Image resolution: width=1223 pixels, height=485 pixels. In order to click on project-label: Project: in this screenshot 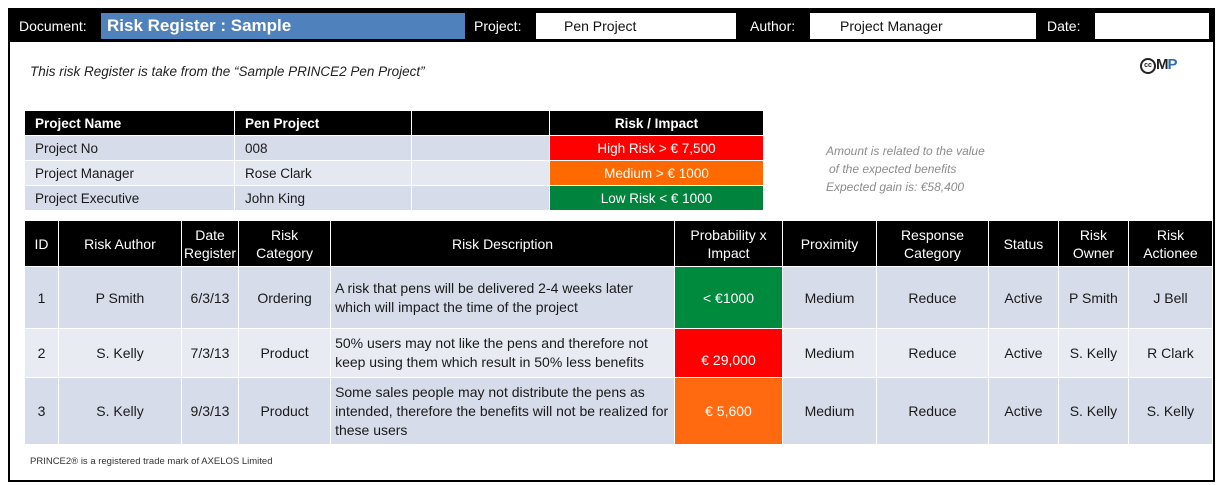, I will do `click(498, 26)`.